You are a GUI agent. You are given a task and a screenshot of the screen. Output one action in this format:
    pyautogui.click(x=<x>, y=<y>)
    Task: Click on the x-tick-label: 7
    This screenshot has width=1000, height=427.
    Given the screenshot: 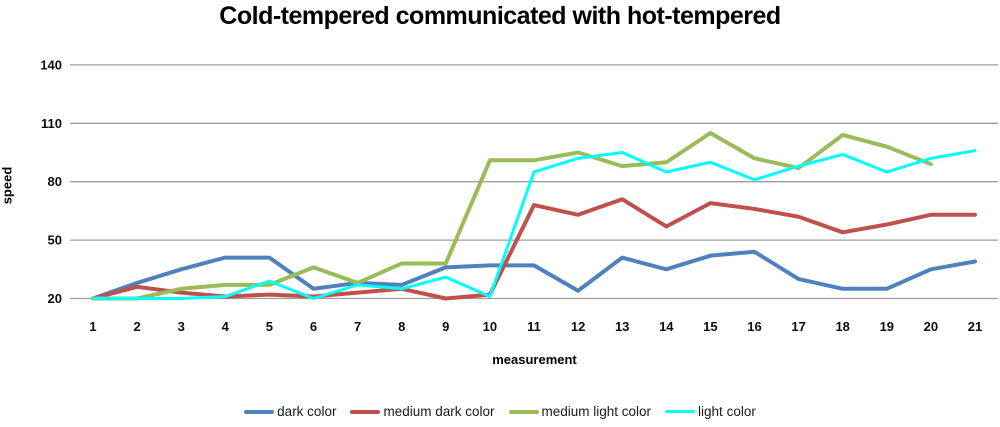 What is the action you would take?
    pyautogui.click(x=357, y=326)
    